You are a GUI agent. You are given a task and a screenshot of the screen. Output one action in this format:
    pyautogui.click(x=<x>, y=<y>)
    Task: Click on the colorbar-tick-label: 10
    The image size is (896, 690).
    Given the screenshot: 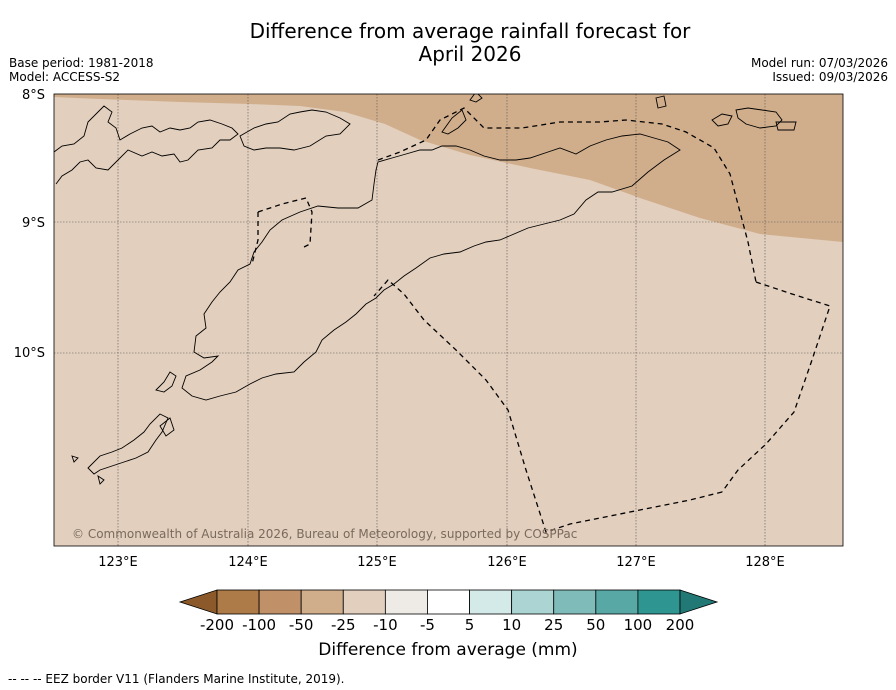 What is the action you would take?
    pyautogui.click(x=511, y=625)
    